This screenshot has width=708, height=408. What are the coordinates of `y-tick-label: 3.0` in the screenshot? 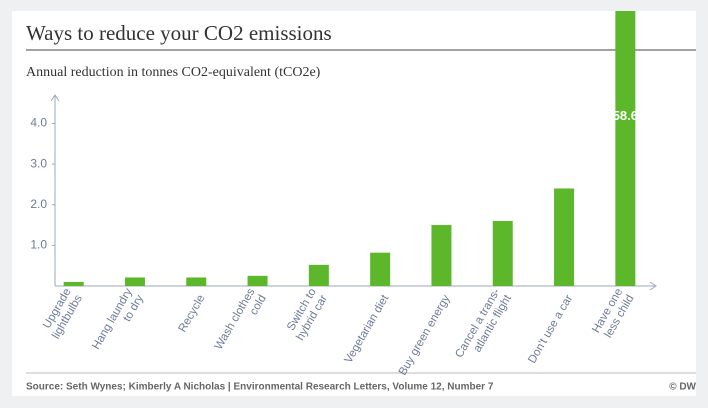 It's located at (38, 163).